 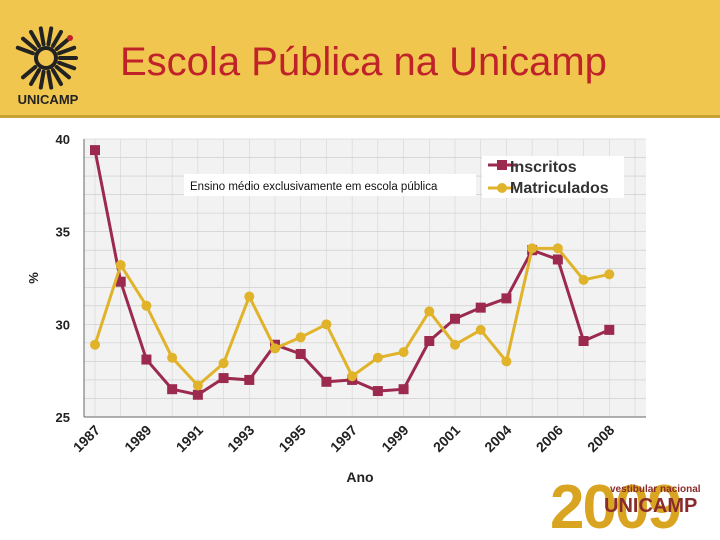 I want to click on footer-year: 2009, so click(x=615, y=503).